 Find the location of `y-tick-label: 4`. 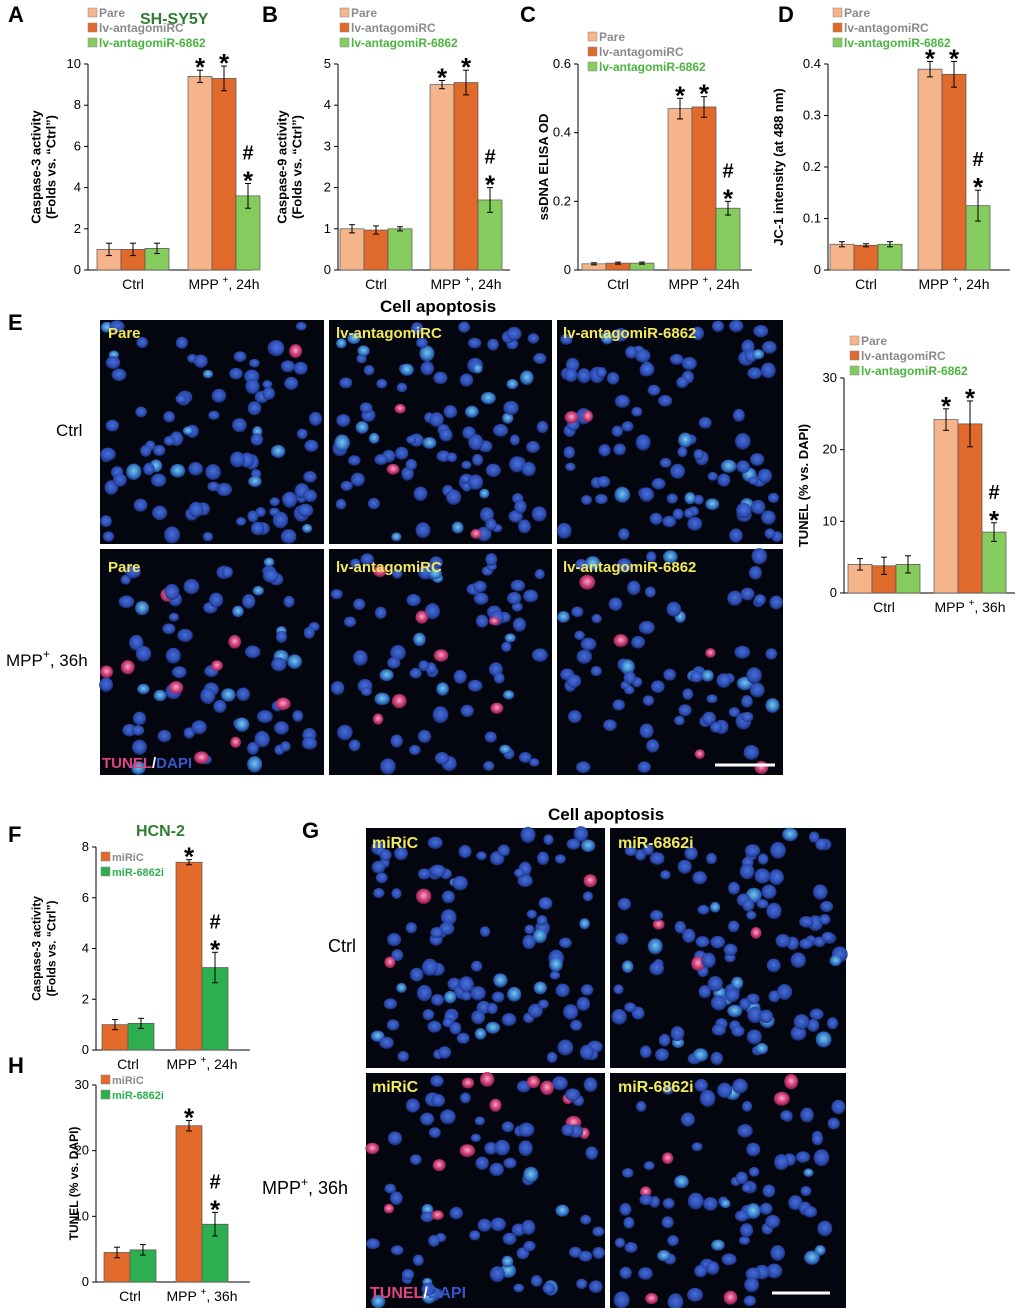

y-tick-label: 4 is located at coordinates (85, 948).